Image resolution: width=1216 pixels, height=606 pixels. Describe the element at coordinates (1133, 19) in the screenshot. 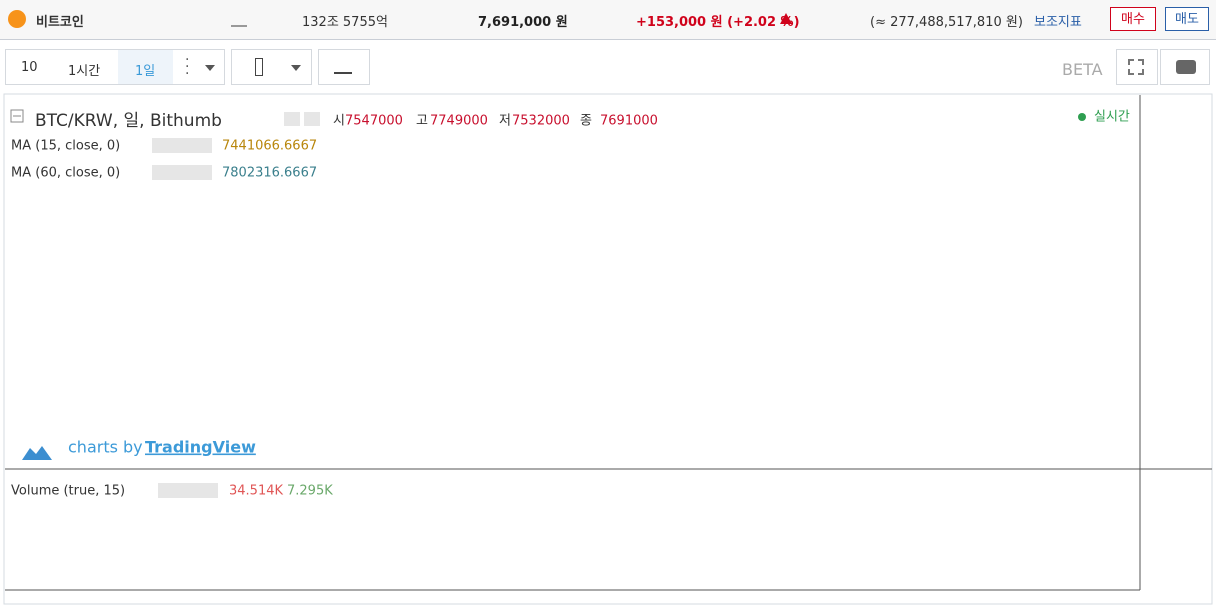

I see `buy-button: 매수` at that location.